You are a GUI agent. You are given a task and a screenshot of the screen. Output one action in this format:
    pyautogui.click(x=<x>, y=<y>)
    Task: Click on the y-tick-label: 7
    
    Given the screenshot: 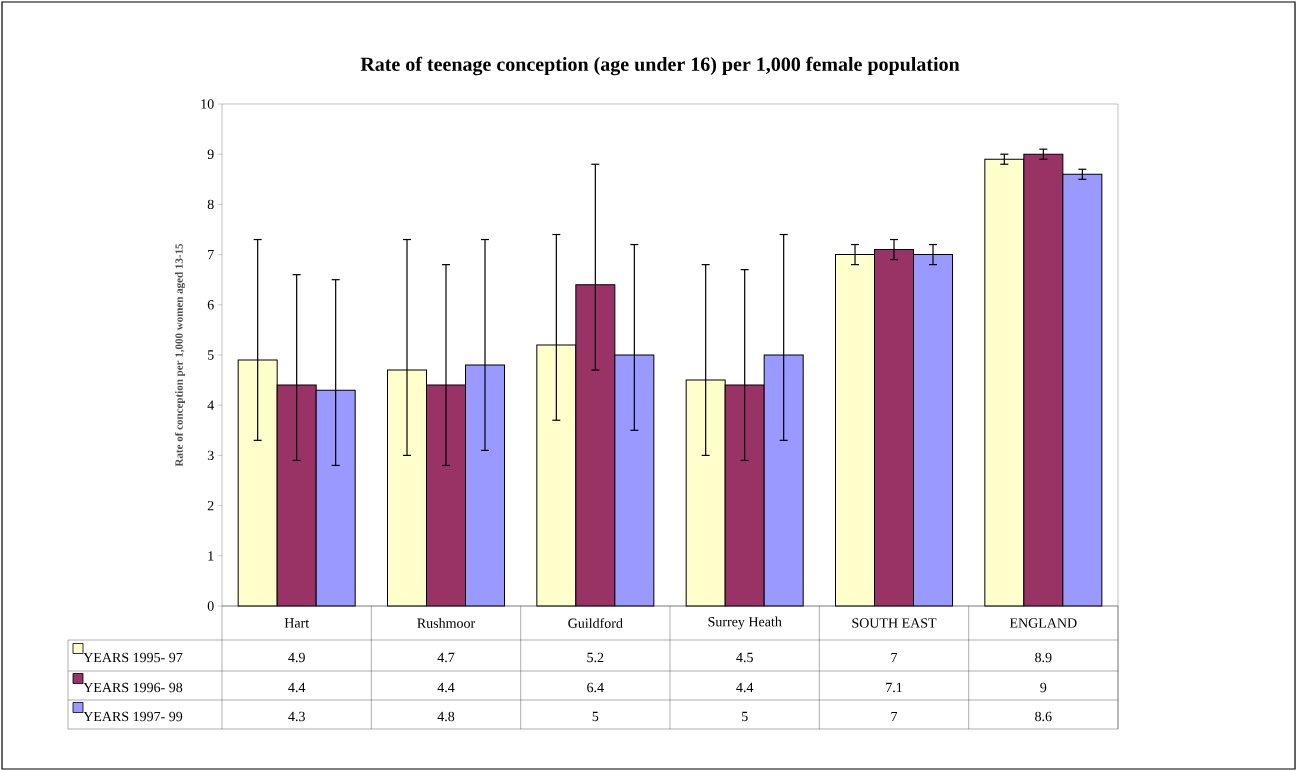 What is the action you would take?
    pyautogui.click(x=211, y=255)
    